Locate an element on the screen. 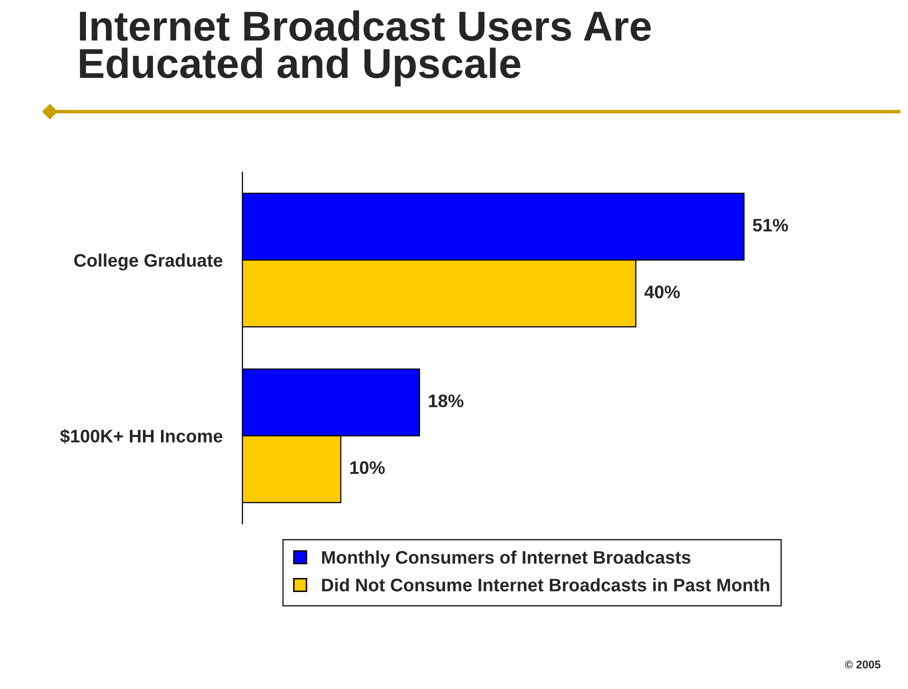 The image size is (908, 689). data-label: 40% is located at coordinates (662, 292).